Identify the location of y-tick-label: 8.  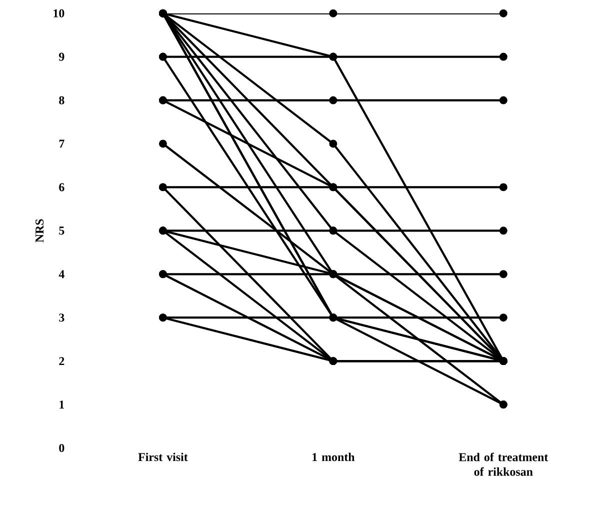
(61, 100).